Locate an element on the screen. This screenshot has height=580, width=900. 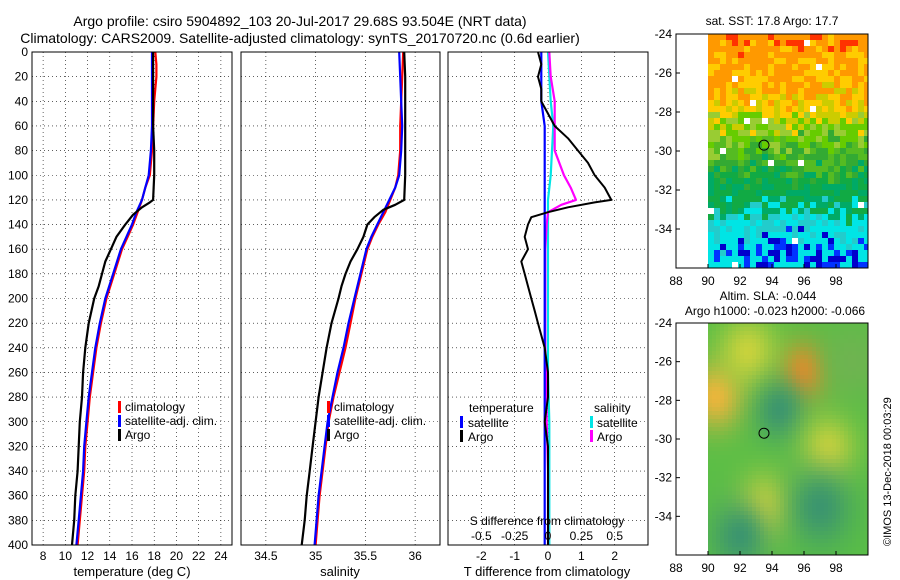
salinity-xtick-label: 35.5 is located at coordinates (366, 556).